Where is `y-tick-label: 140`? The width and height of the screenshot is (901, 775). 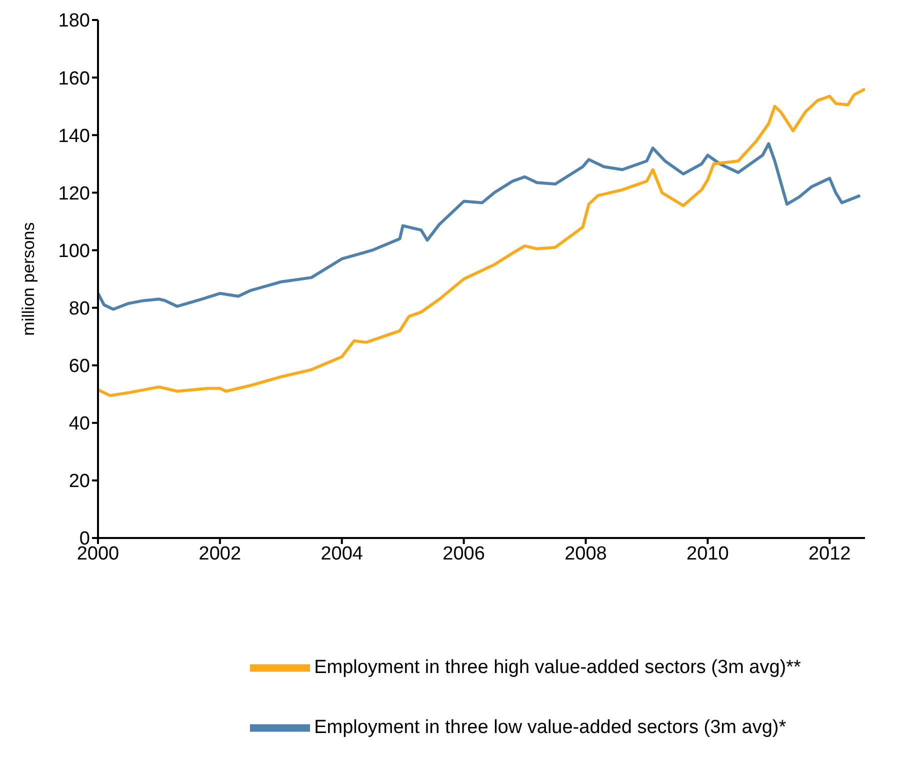 y-tick-label: 140 is located at coordinates (74, 136).